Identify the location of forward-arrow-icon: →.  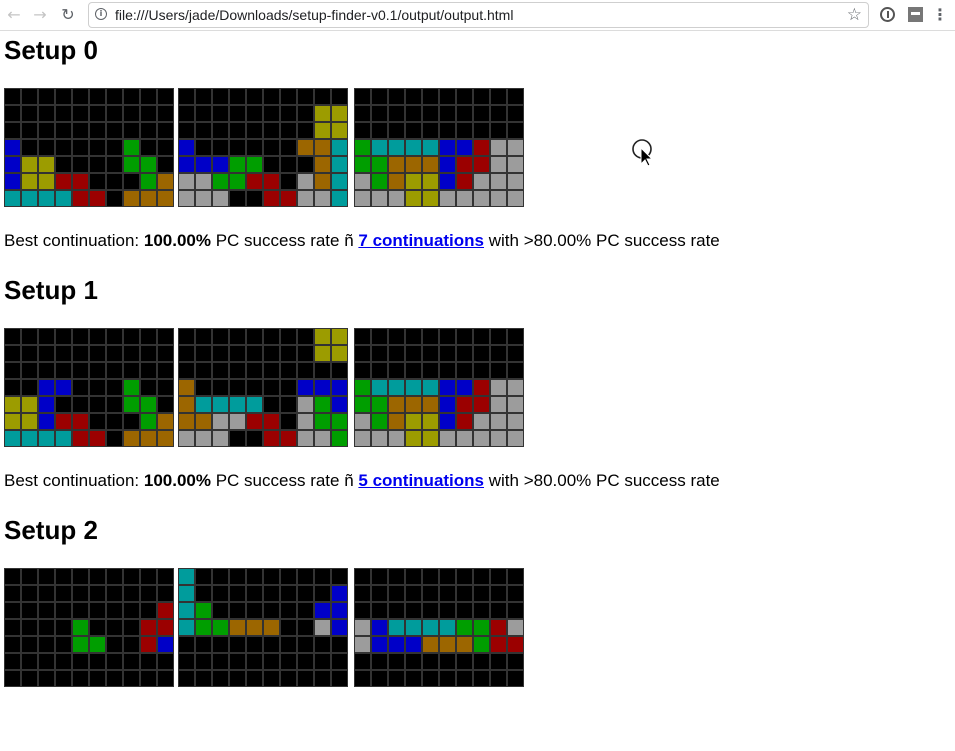
(40, 14).